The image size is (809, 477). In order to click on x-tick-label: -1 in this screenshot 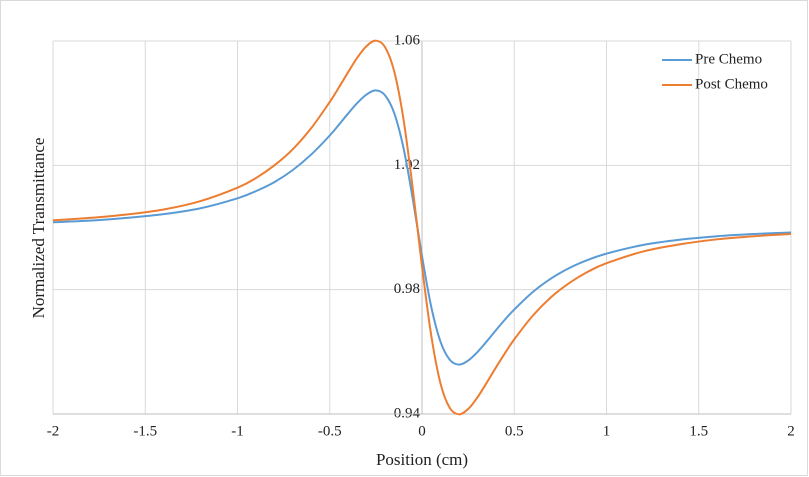, I will do `click(237, 431)`.